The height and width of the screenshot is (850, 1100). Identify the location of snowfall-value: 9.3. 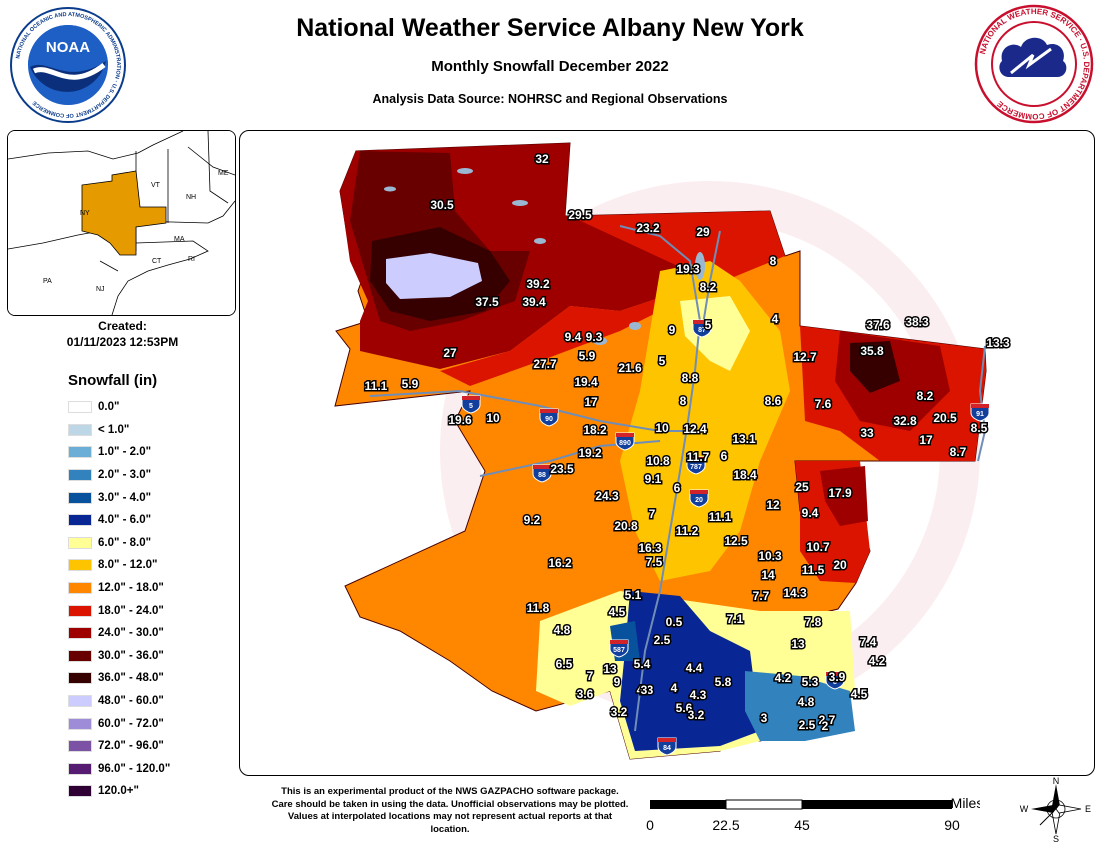
(594, 337).